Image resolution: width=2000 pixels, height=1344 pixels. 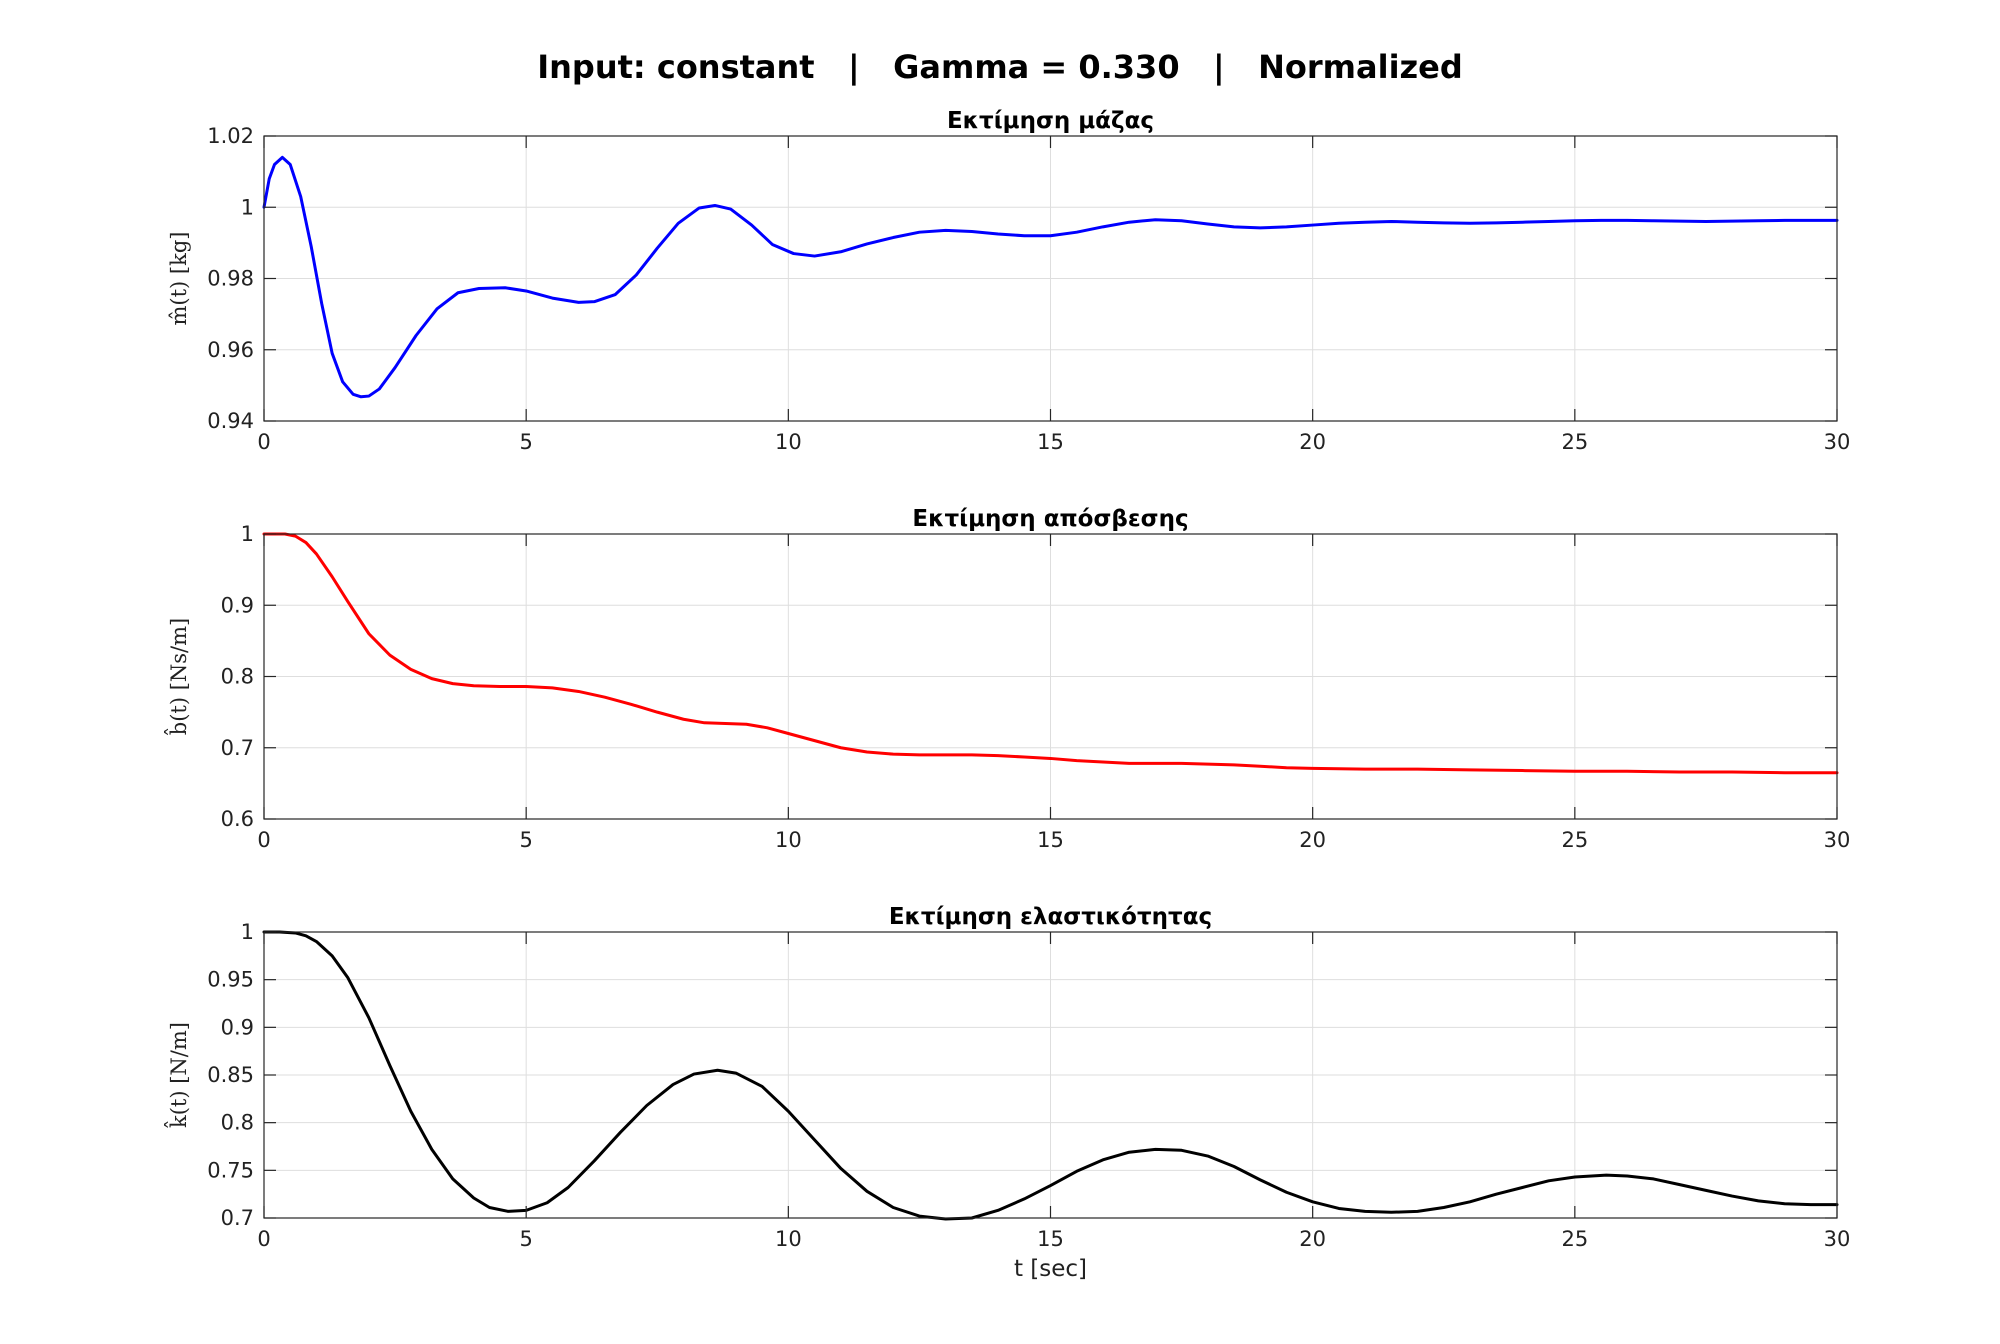 I want to click on y-tick-label: 1.02, so click(x=230, y=136).